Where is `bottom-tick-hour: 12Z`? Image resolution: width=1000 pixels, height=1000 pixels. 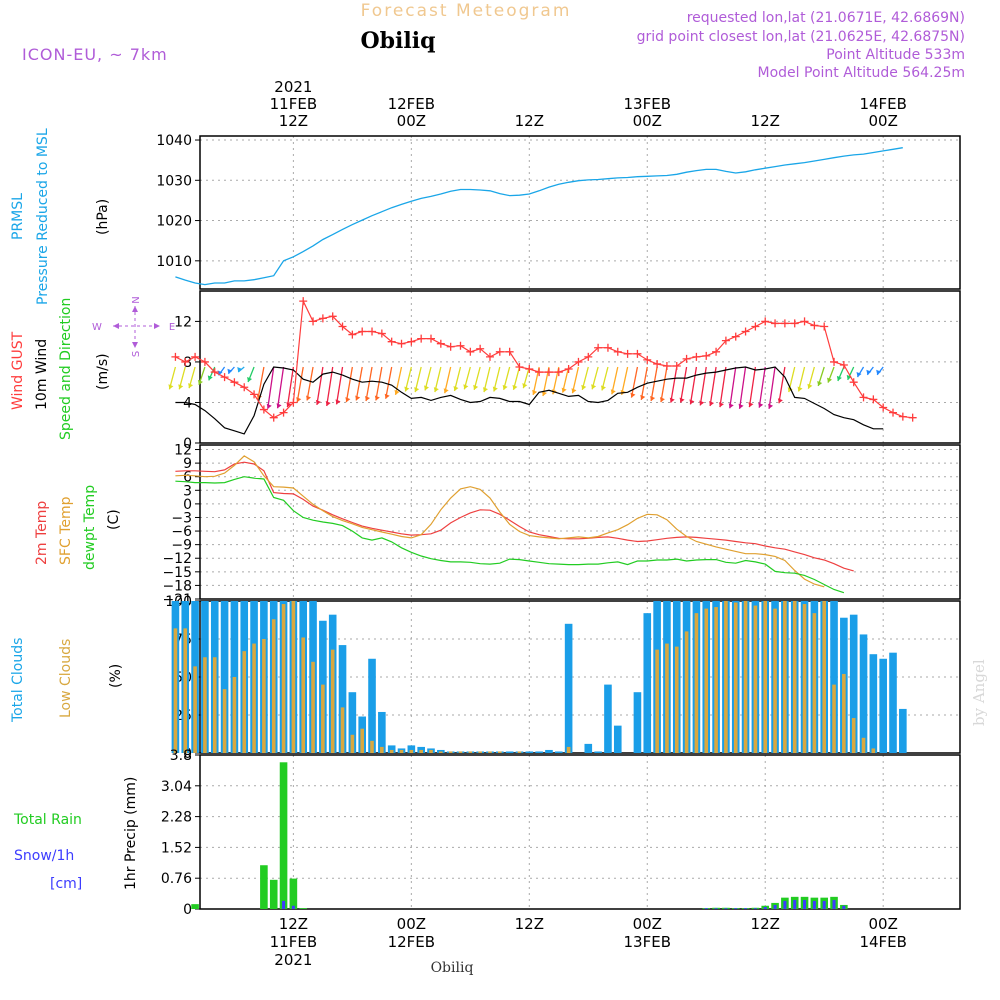 bottom-tick-hour: 12Z is located at coordinates (765, 924).